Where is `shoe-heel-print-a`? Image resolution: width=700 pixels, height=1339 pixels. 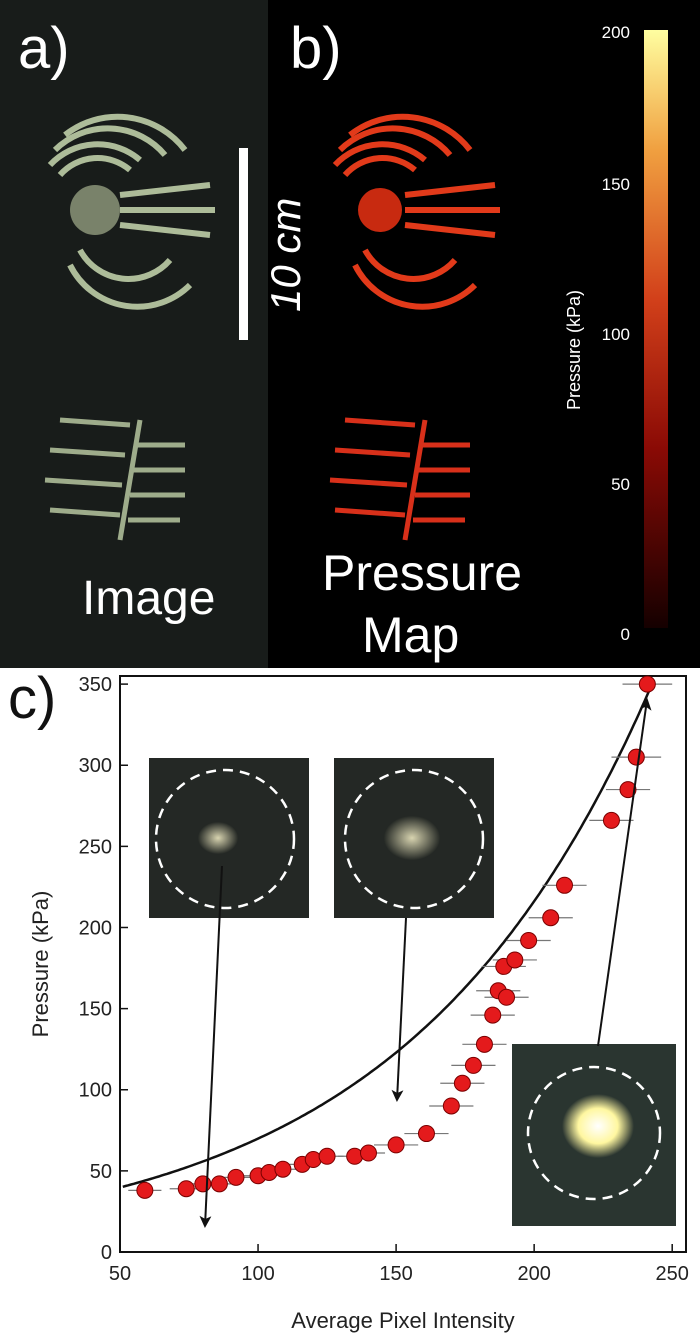 shoe-heel-print-a is located at coordinates (131, 211).